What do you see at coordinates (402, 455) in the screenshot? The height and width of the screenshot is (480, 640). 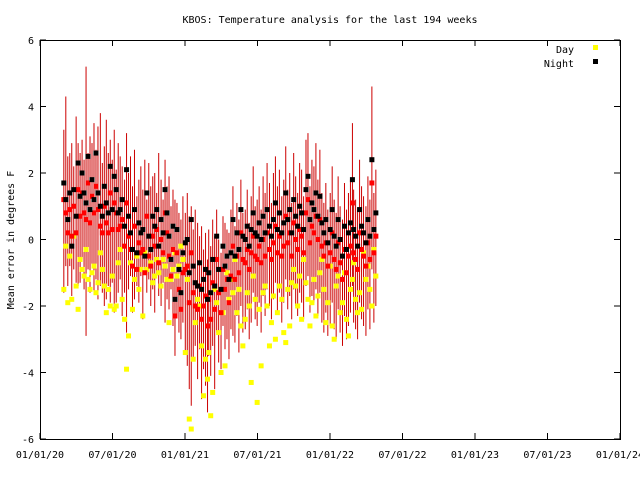 I see `x-tick-label: 07/01/22` at bounding box center [402, 455].